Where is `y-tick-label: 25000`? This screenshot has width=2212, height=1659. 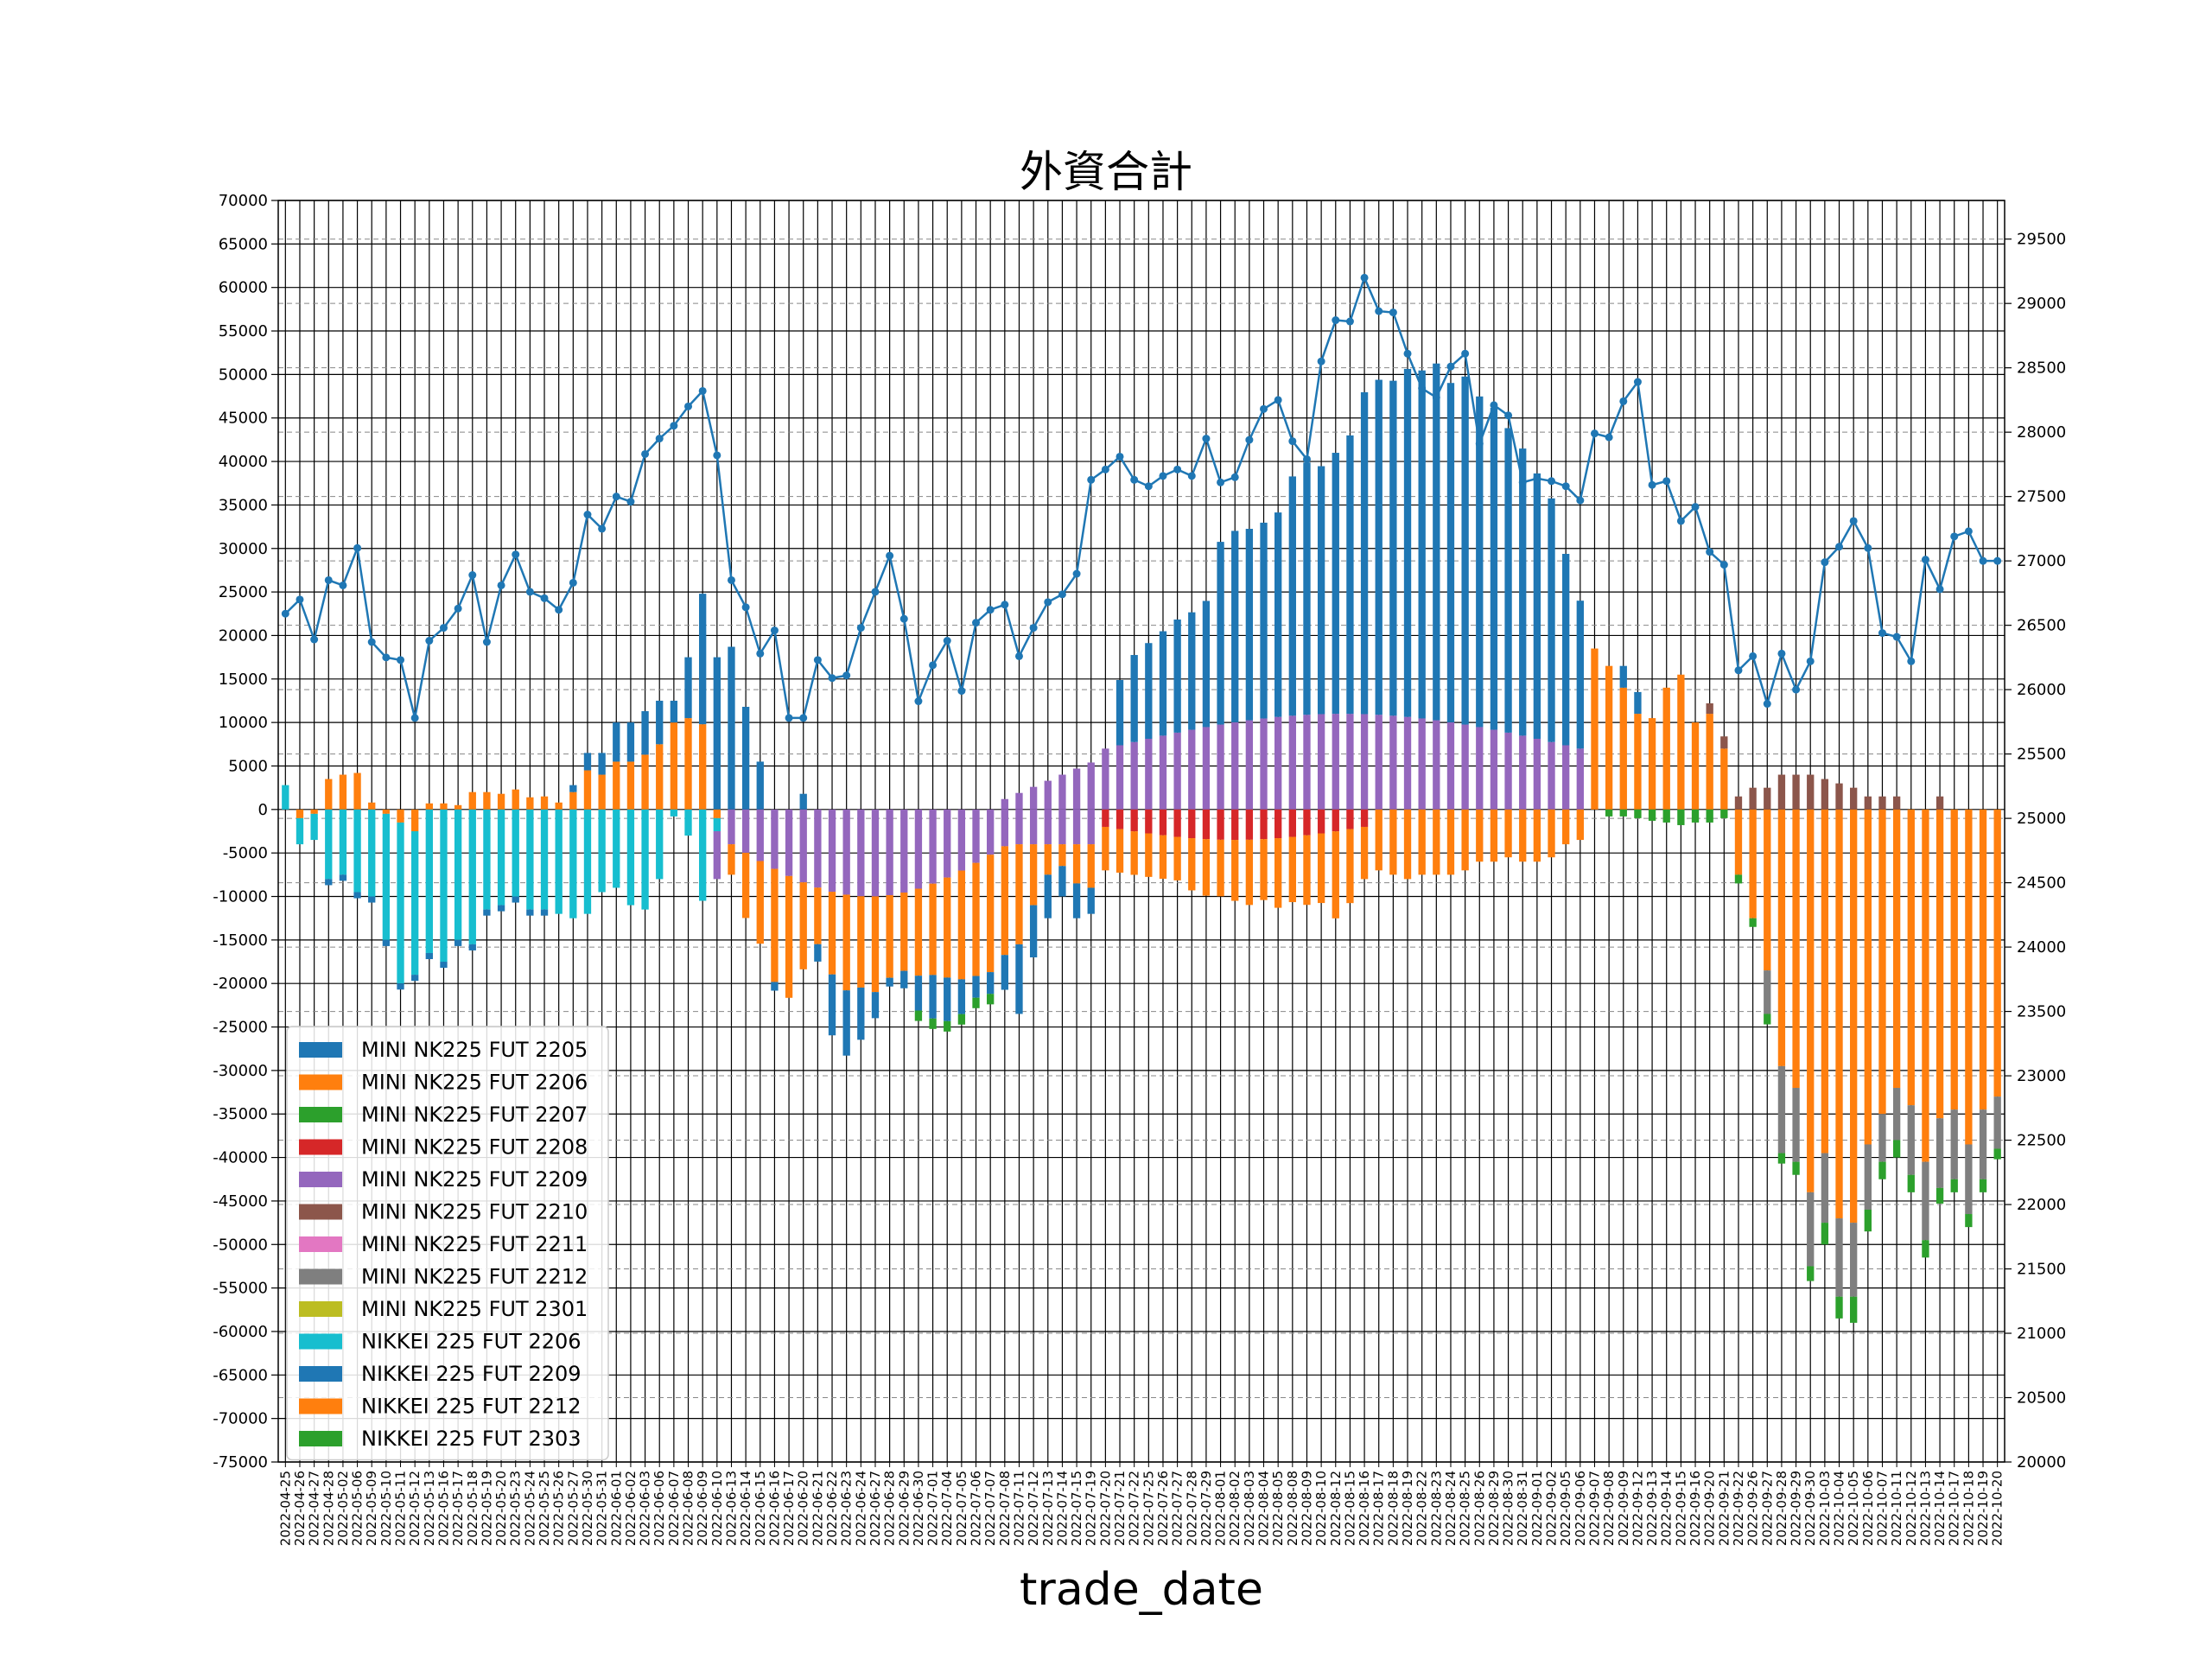
y-tick-label: 25000 is located at coordinates (243, 592).